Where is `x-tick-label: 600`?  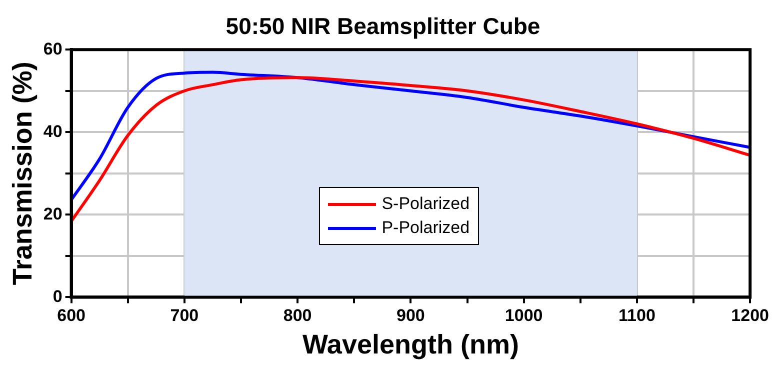
x-tick-label: 600 is located at coordinates (71, 316).